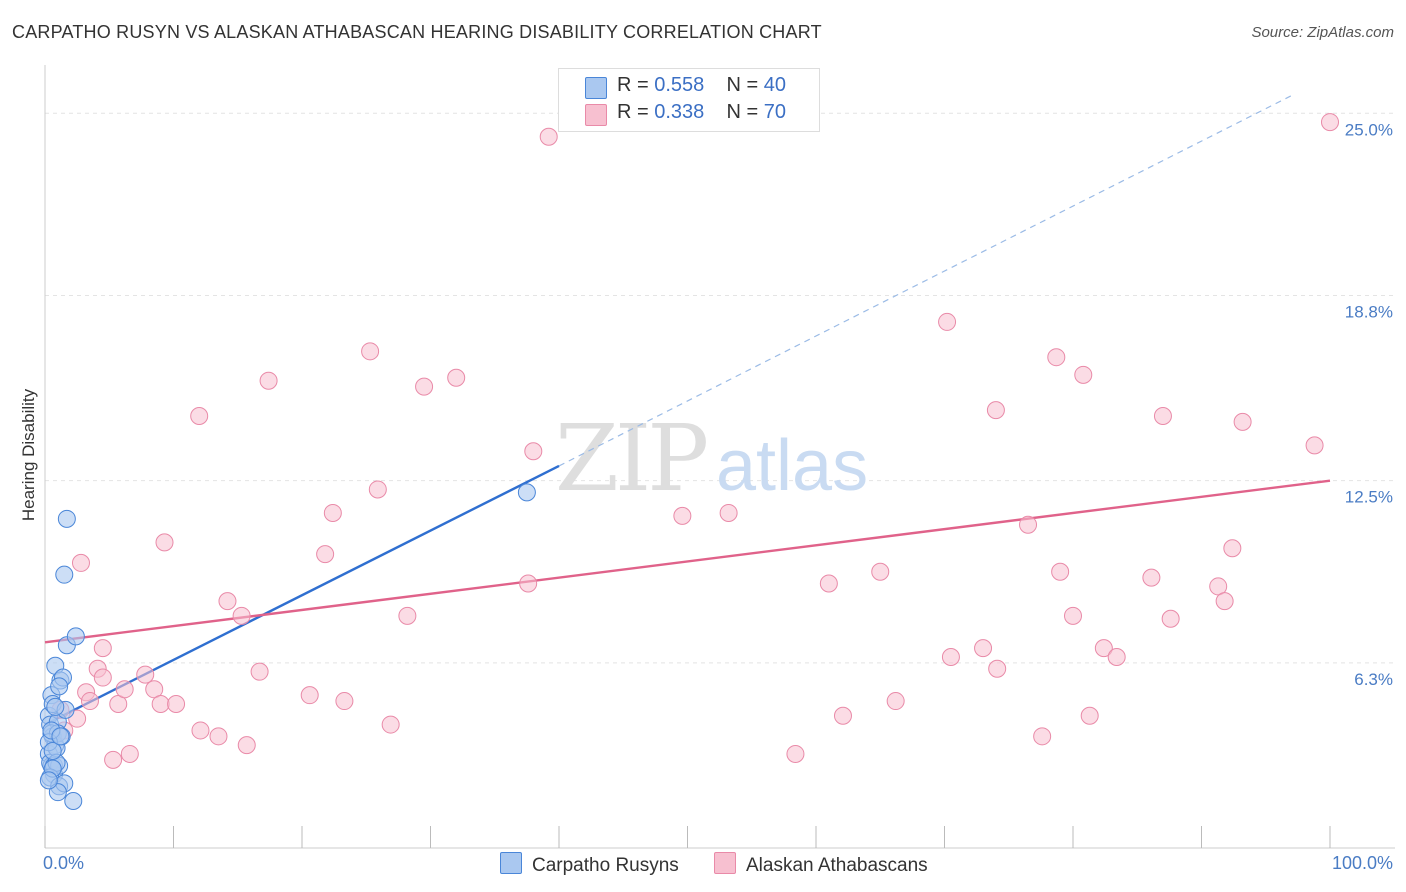  I want to click on legend-item-carpatho-rusyns: Carpatho Rusyns, so click(589, 864).